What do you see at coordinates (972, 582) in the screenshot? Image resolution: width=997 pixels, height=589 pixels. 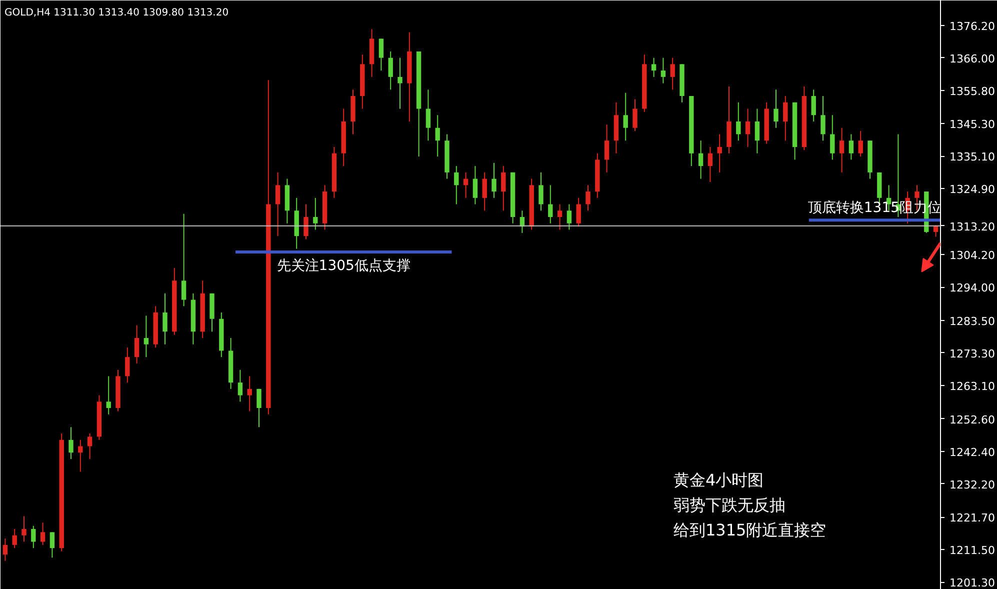 I see `y-tick-label: 1201.30` at bounding box center [972, 582].